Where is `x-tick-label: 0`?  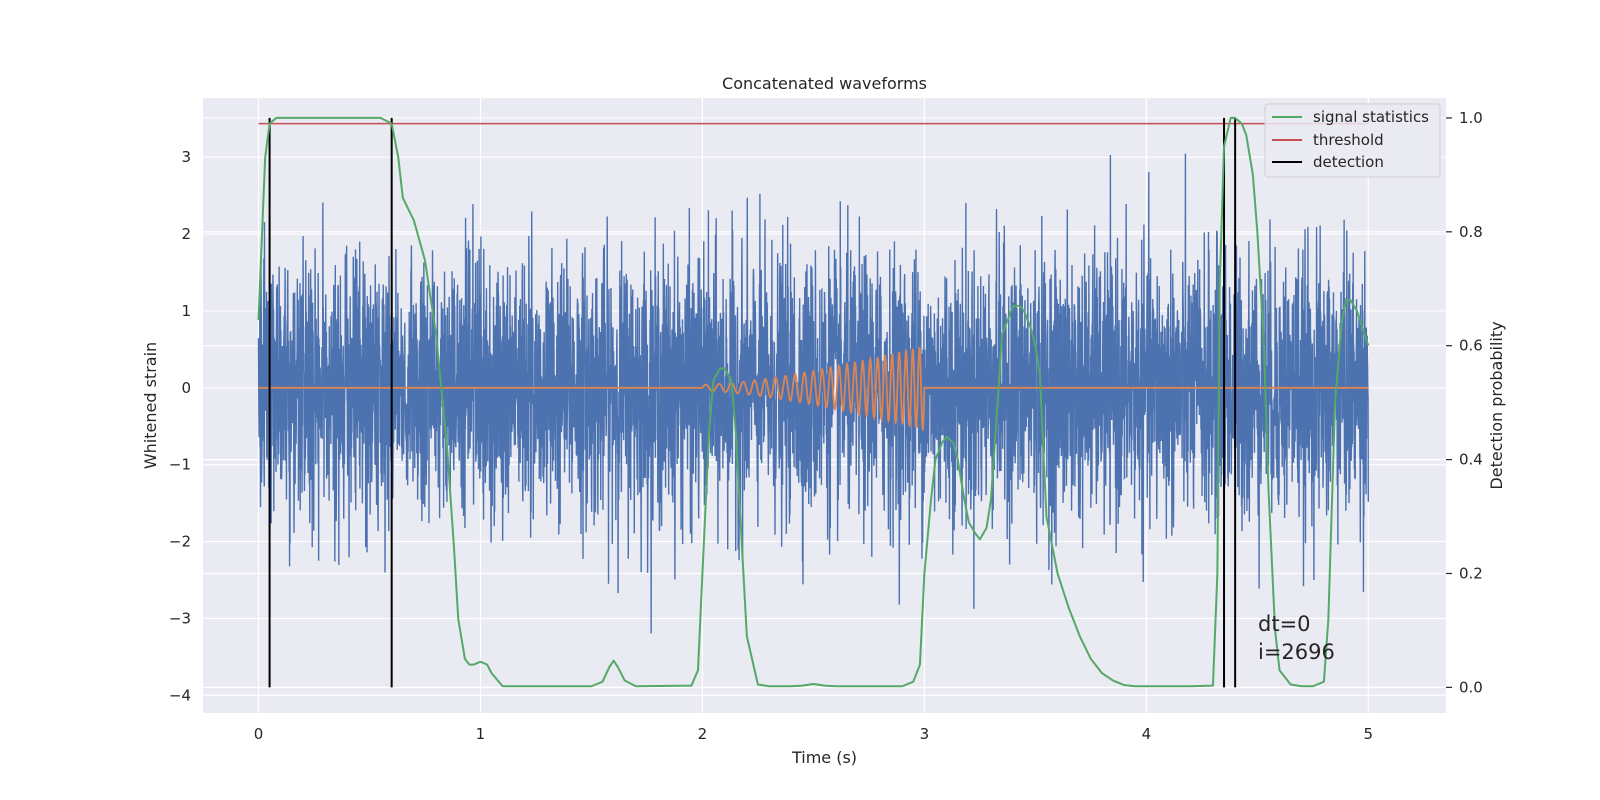
x-tick-label: 0 is located at coordinates (259, 734).